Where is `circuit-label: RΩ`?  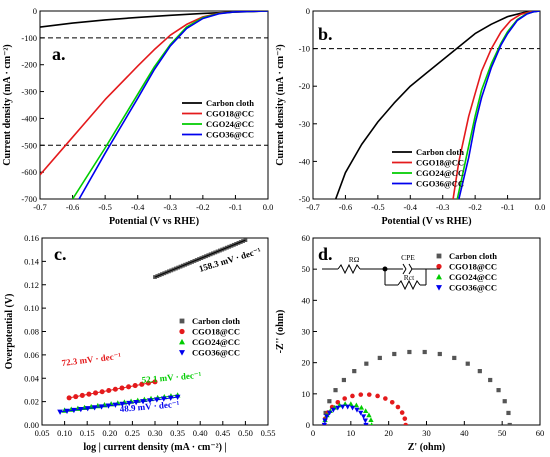 circuit-label: RΩ is located at coordinates (354, 259).